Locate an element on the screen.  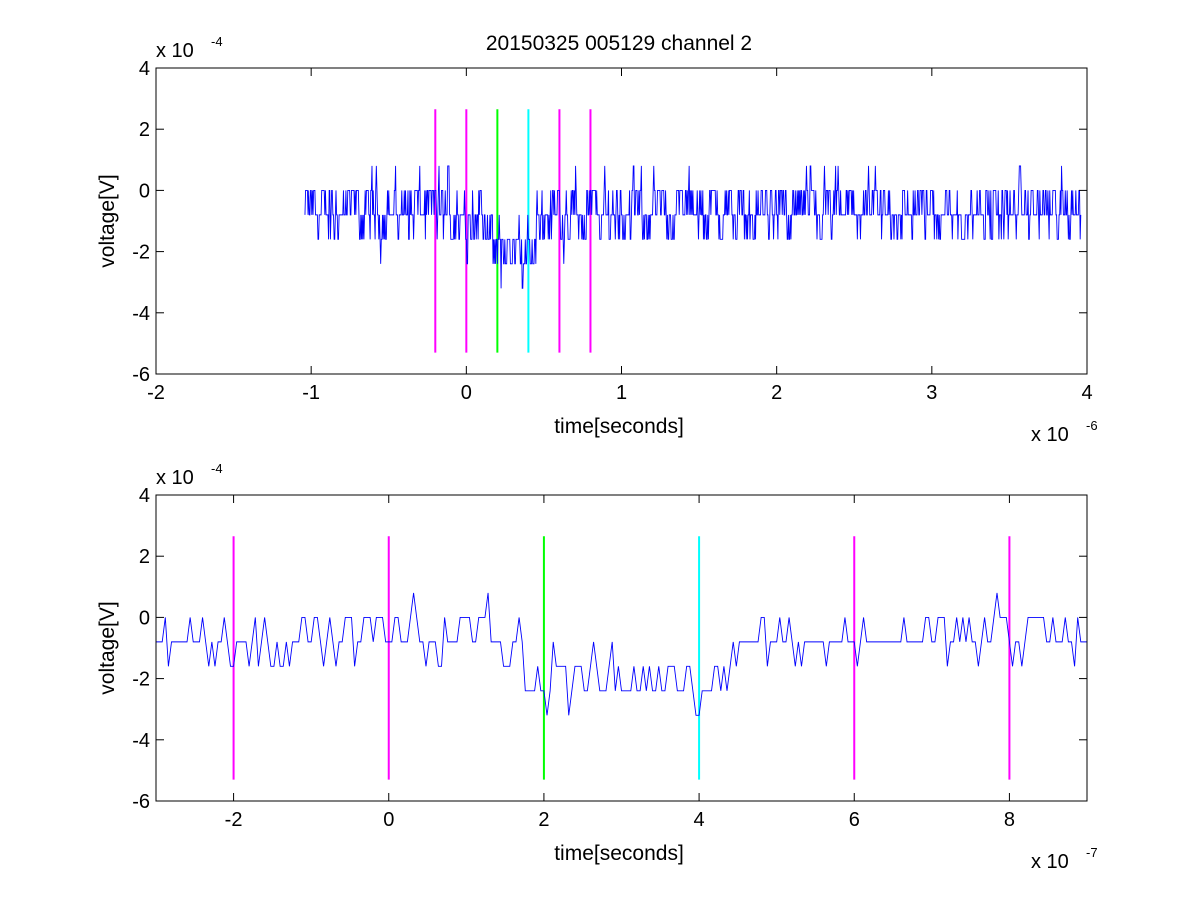
y-exponent-base-top: x 10 is located at coordinates (175, 51).